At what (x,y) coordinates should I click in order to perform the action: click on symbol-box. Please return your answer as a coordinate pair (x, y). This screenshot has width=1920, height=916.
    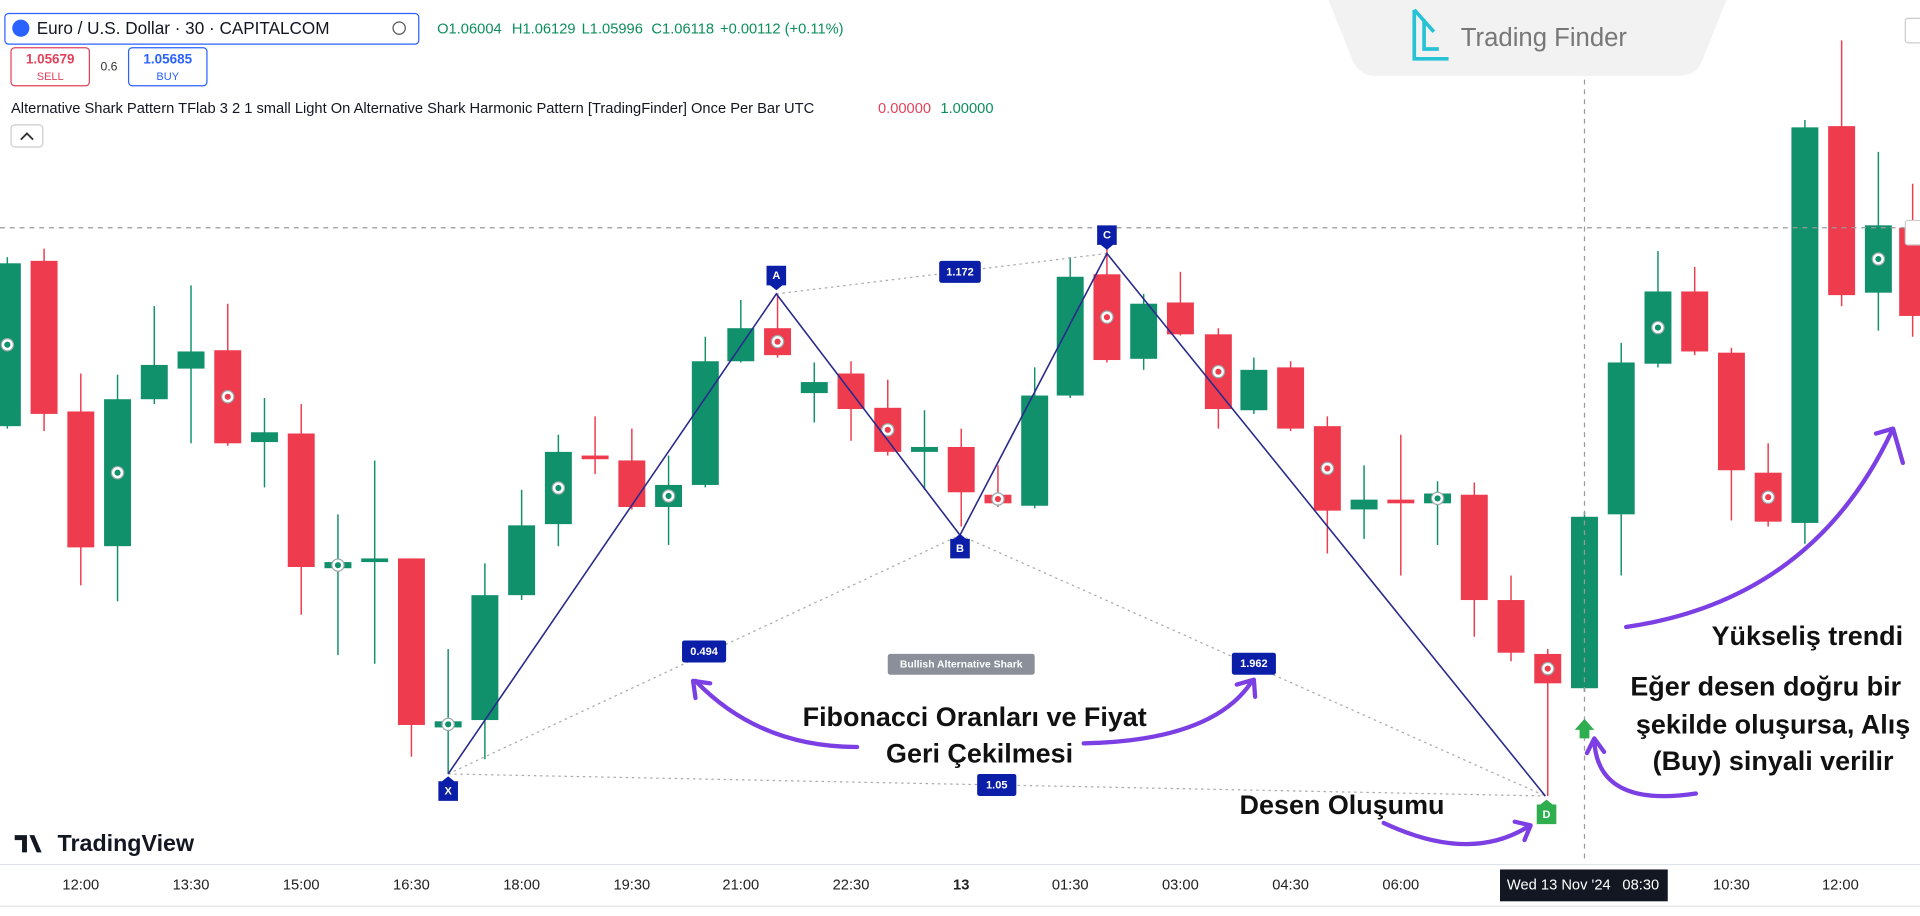
    Looking at the image, I should click on (212, 28).